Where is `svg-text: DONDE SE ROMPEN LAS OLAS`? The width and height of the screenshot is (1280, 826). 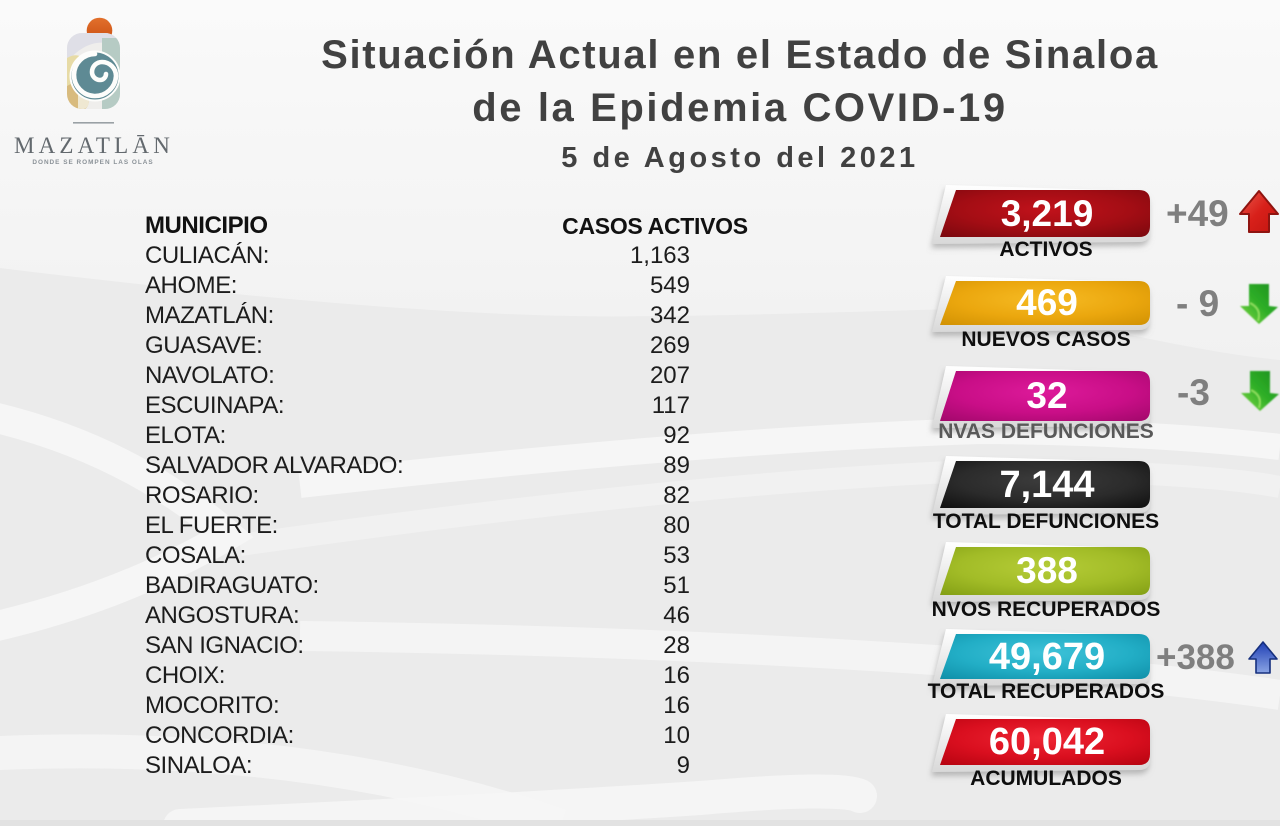 svg-text: DONDE SE ROMPEN LAS OLAS is located at coordinates (92, 162).